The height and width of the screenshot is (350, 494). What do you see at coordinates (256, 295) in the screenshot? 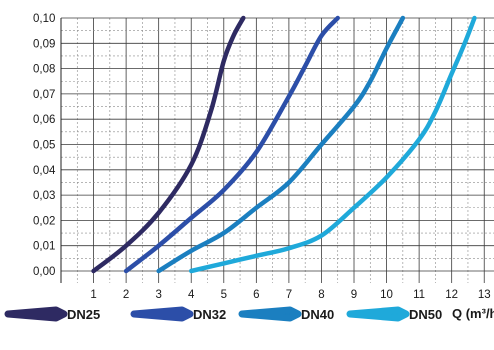
I see `x-tick-label: 6` at bounding box center [256, 295].